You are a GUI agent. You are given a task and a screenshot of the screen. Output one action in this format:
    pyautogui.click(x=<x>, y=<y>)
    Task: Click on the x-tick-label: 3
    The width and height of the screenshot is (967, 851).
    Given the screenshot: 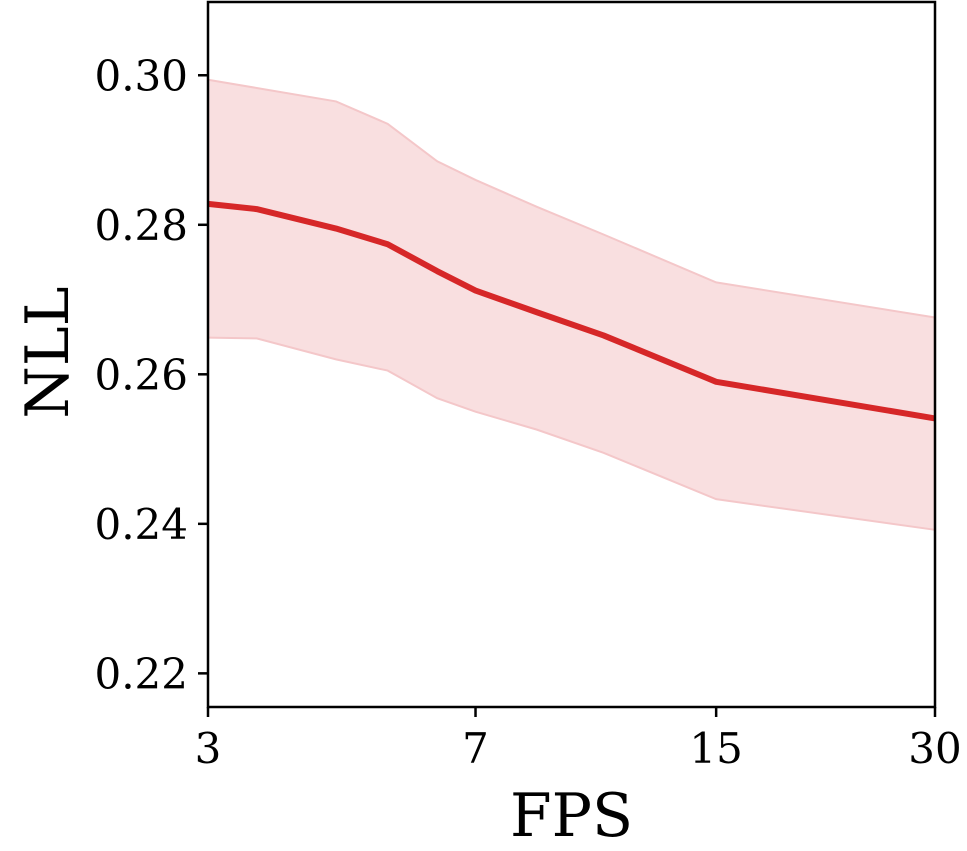 What is the action you would take?
    pyautogui.click(x=208, y=748)
    